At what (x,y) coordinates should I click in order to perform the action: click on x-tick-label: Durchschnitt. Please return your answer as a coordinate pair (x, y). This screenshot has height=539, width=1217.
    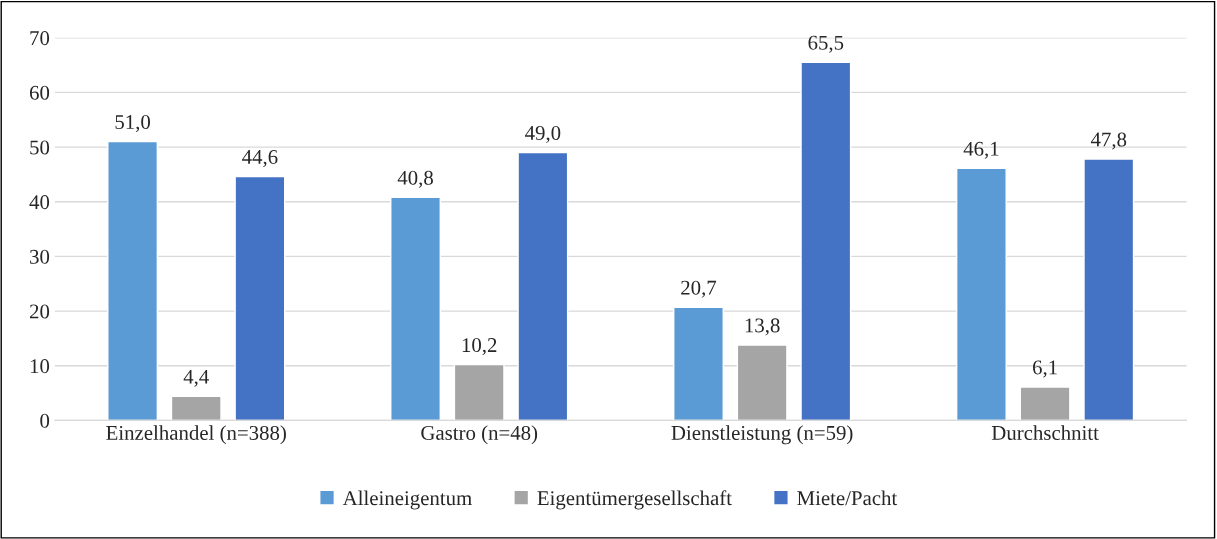
    Looking at the image, I should click on (1045, 432).